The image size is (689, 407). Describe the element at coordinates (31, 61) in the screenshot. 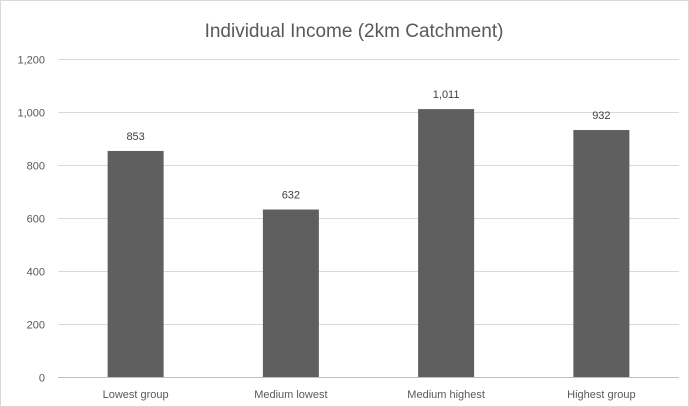

I see `y-tick-label: 1,200` at that location.